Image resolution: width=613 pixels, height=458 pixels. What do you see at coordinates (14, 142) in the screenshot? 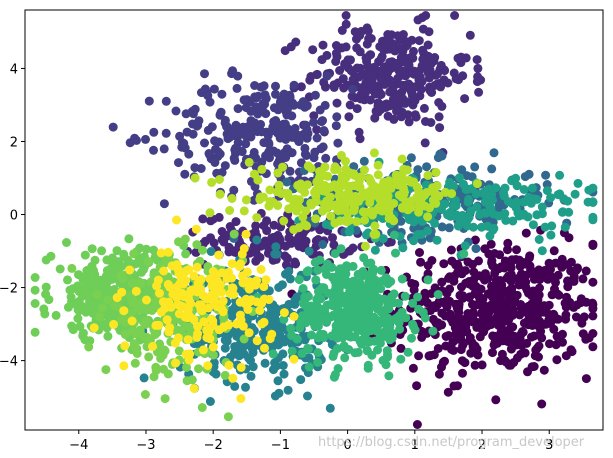
I see `y-tick-label: 2` at bounding box center [14, 142].